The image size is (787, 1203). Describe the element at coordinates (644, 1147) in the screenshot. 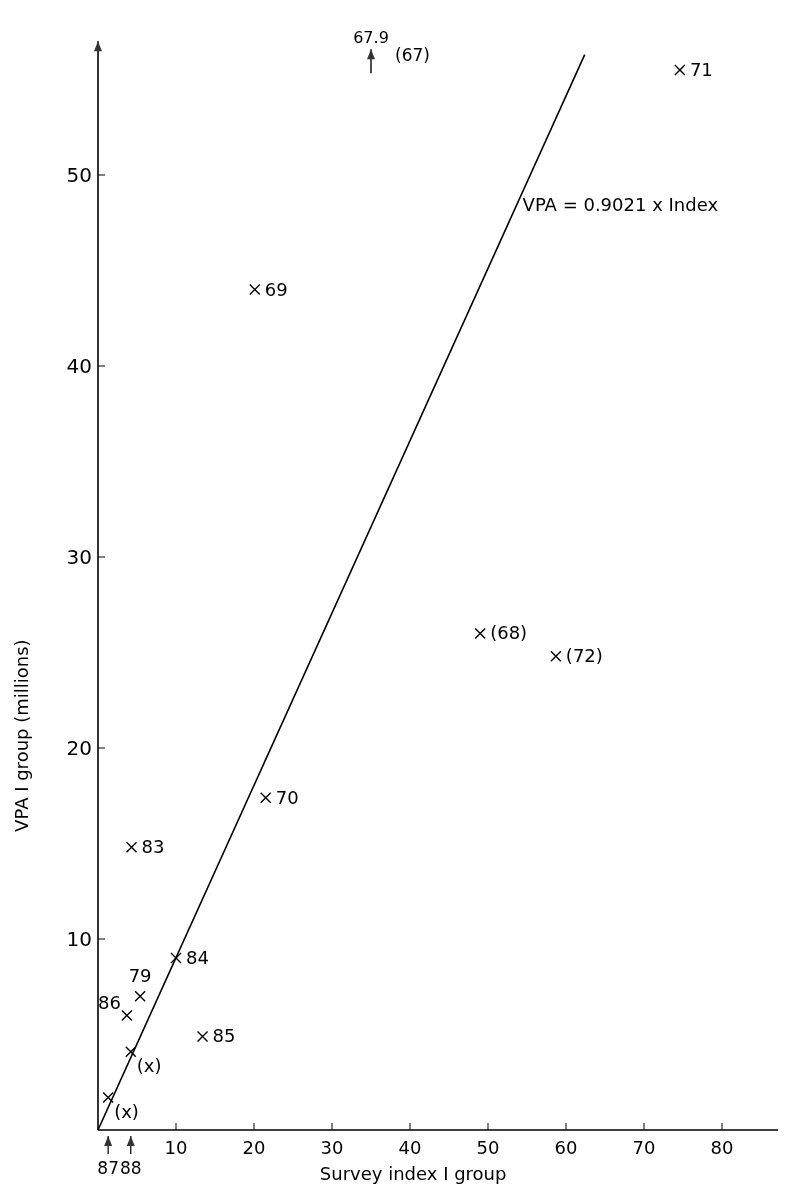

I see `x-tick-label: 70` at that location.